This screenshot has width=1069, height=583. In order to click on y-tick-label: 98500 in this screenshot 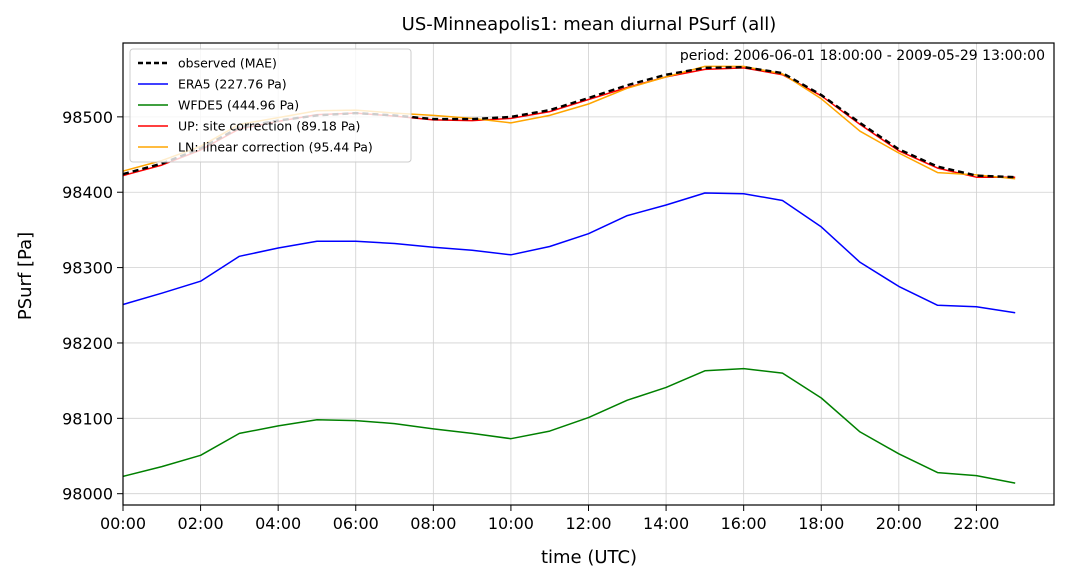, I will do `click(87, 117)`.